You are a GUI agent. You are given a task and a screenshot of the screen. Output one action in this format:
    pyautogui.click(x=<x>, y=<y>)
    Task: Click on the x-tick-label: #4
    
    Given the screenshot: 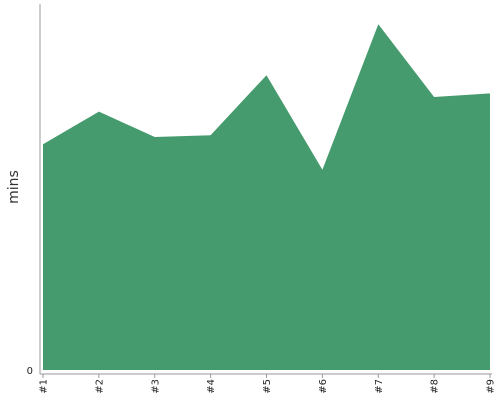 What is the action you would take?
    pyautogui.click(x=211, y=386)
    